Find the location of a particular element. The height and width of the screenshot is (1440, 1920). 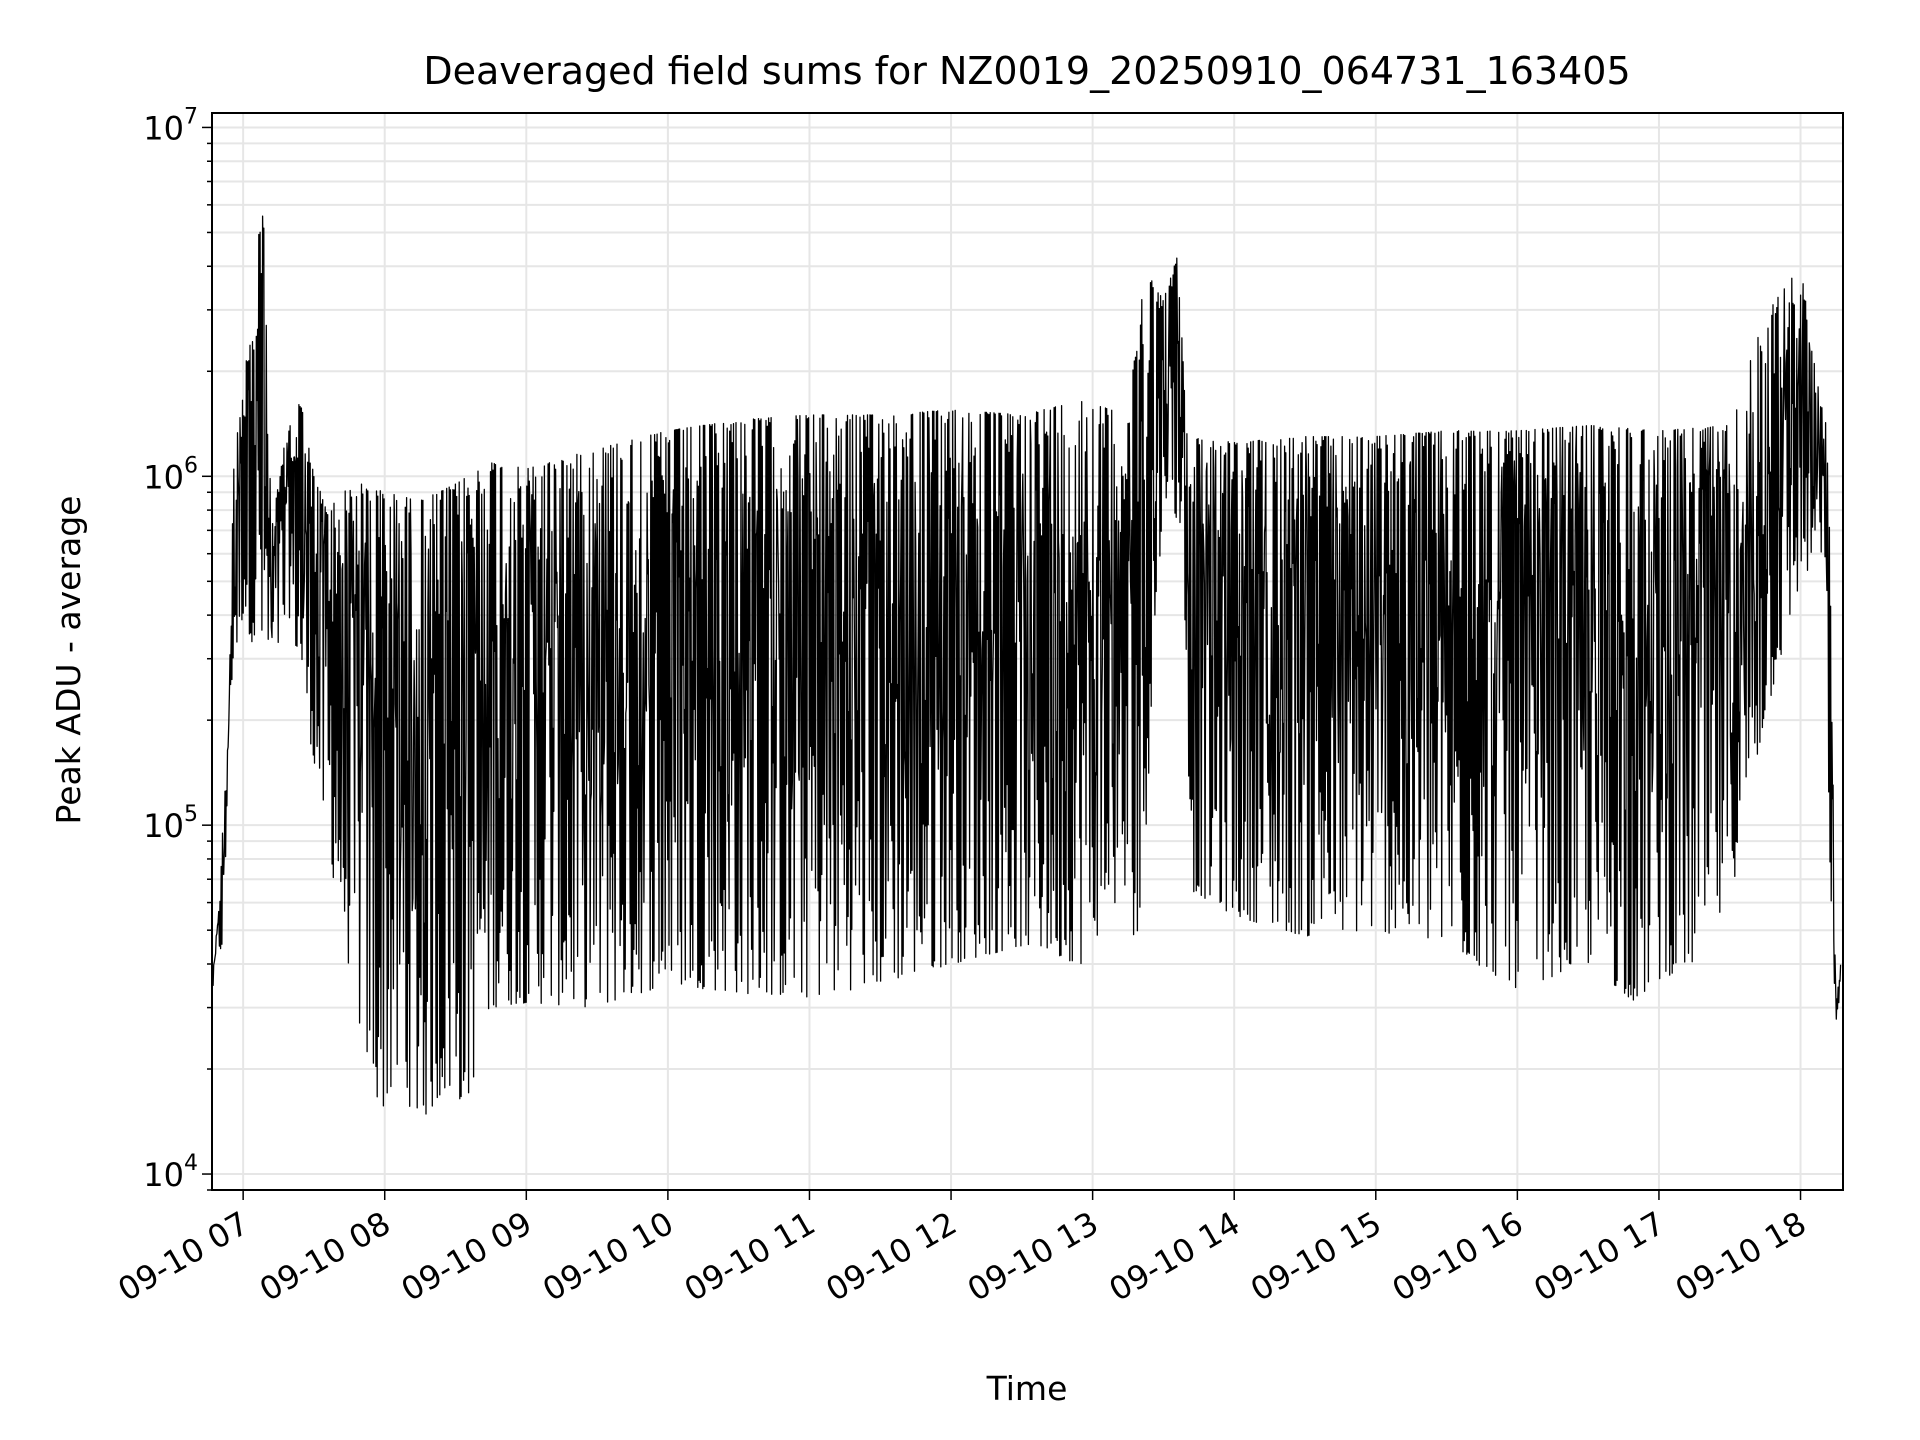

x-axis-label: Time is located at coordinates (1027, 1388).